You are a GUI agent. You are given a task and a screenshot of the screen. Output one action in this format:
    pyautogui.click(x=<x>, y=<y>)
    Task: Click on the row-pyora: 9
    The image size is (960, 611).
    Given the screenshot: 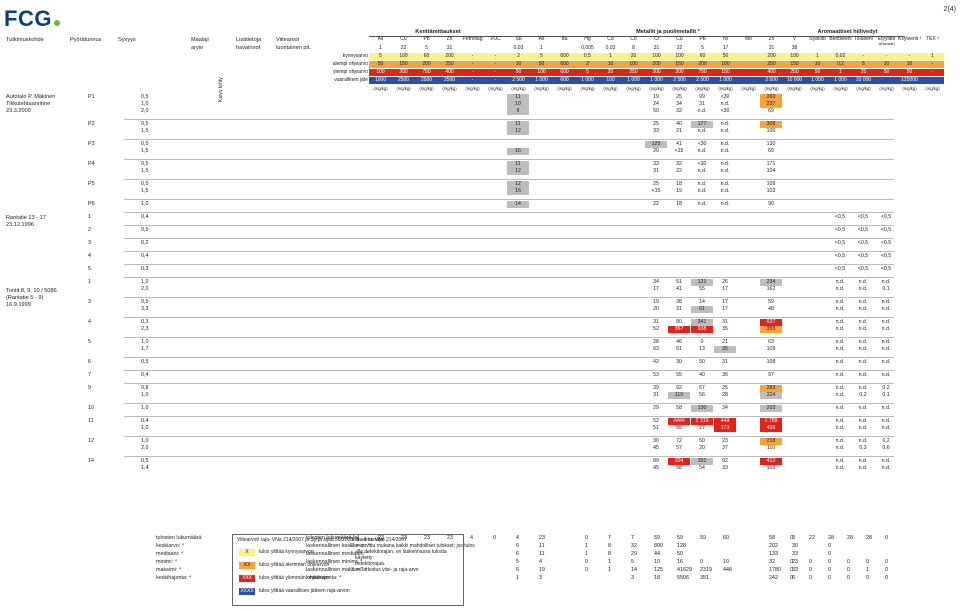 What is the action you would take?
    pyautogui.click(x=89, y=388)
    